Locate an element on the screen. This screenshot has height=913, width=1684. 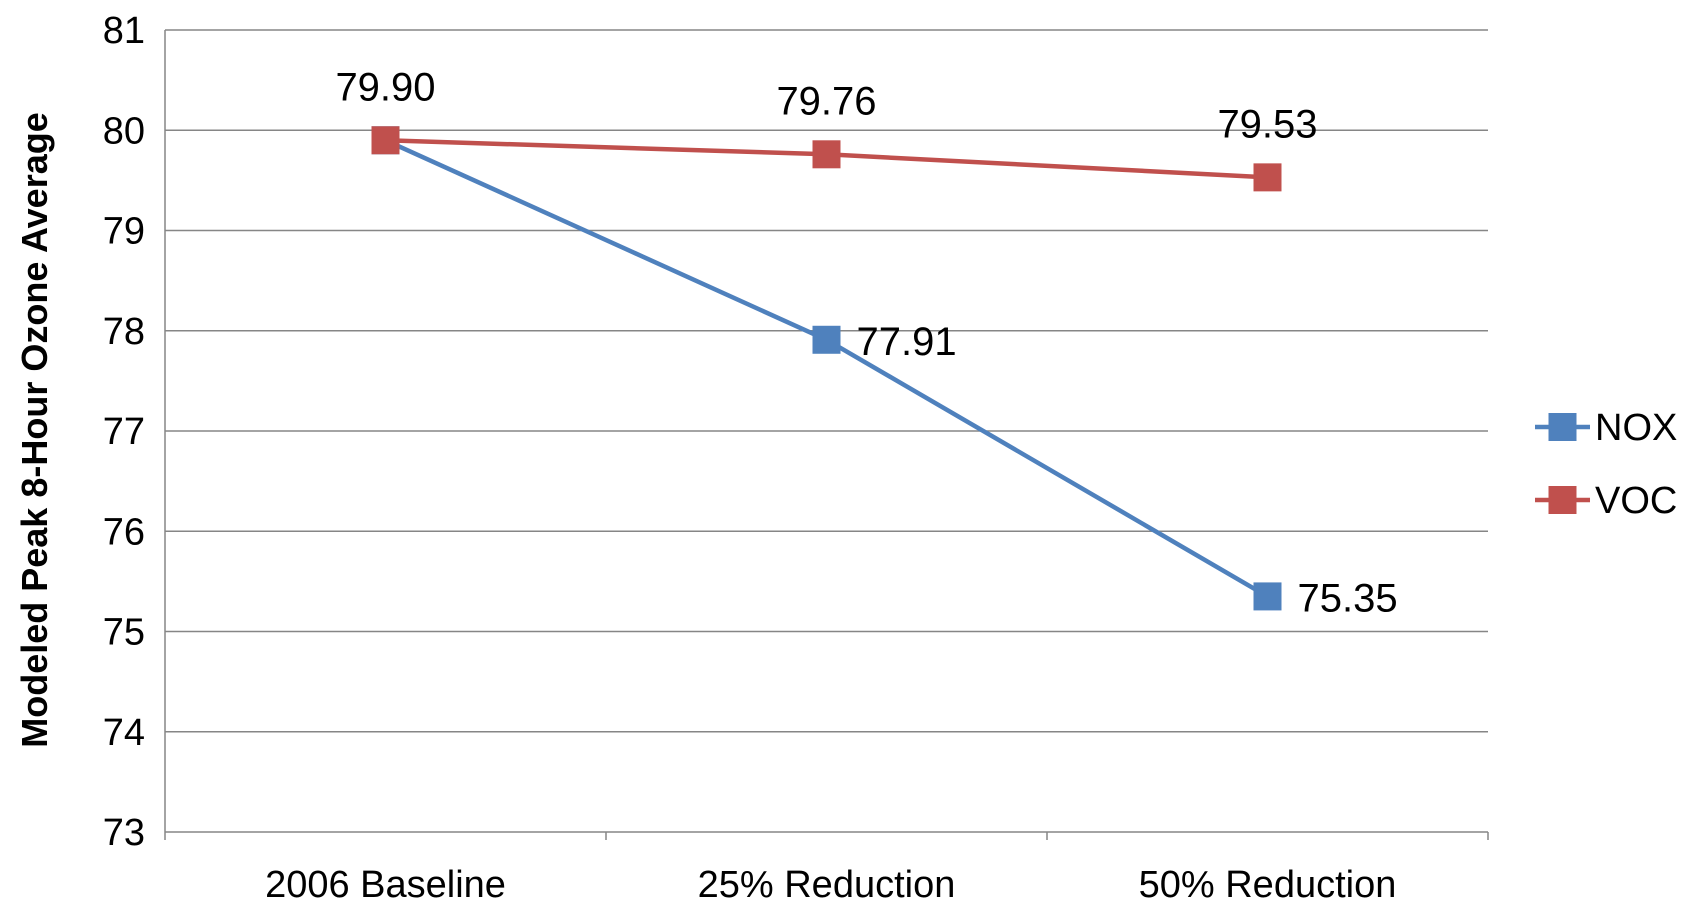
data-label-voc: 79.53 is located at coordinates (1267, 124).